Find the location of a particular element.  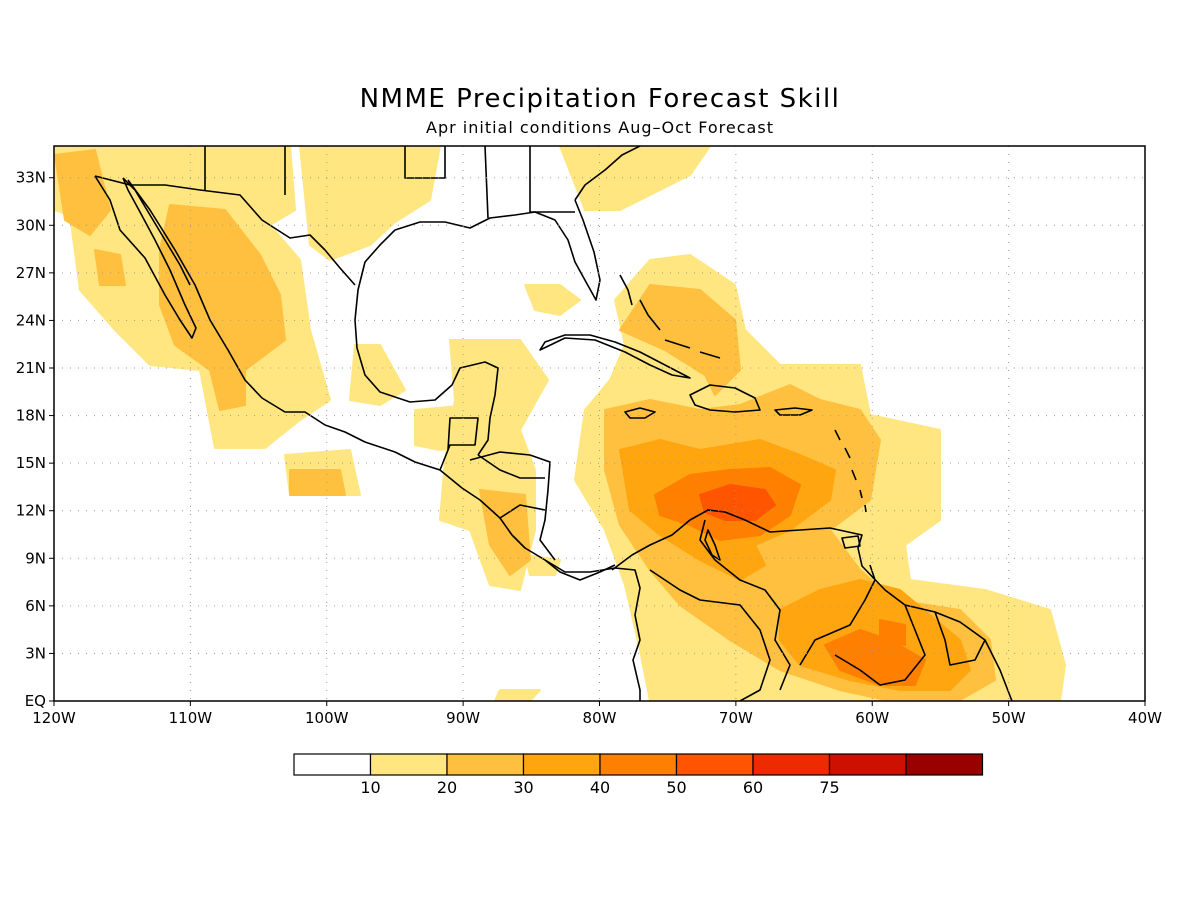

colorbar-label: 50 is located at coordinates (676, 787).